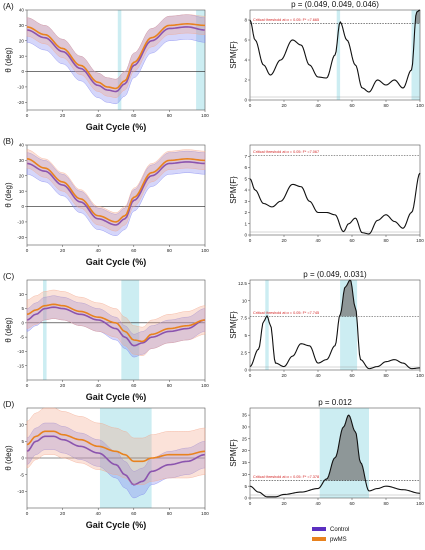 Image resolution: width=425 pixels, height=550 pixels. What do you see at coordinates (284, 503) in the screenshot?
I see `panel-d-right-xtick-label-1: 20` at bounding box center [284, 503].